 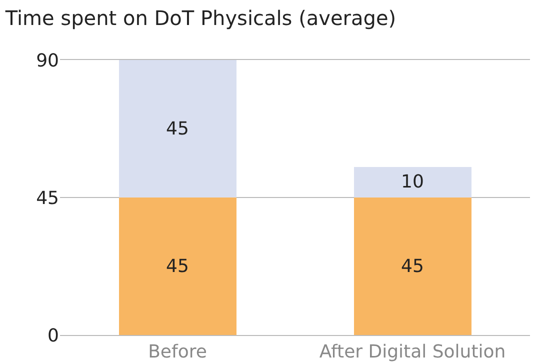 What do you see at coordinates (53, 335) in the screenshot?
I see `y-tick-label: 0` at bounding box center [53, 335].